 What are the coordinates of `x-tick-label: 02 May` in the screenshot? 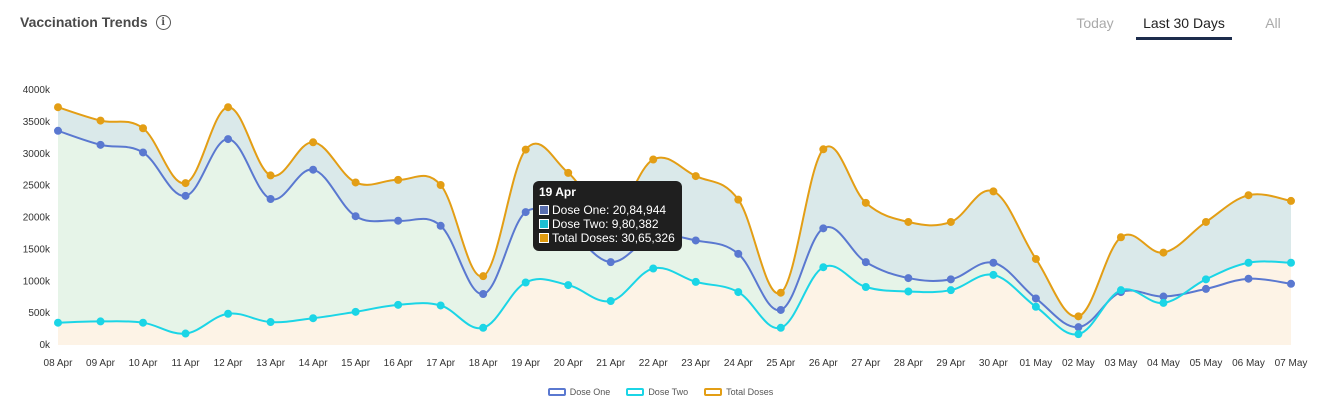 It's located at (1078, 363).